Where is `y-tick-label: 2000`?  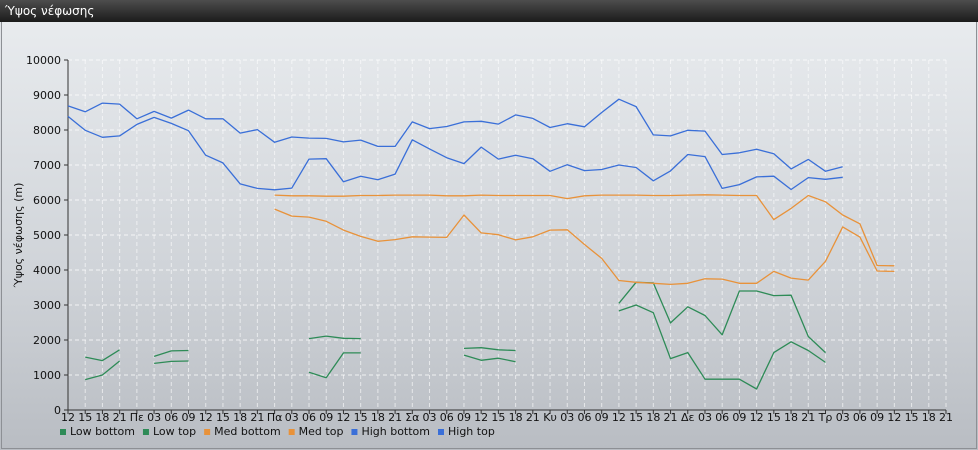
y-tick-label: 2000 is located at coordinates (47, 340).